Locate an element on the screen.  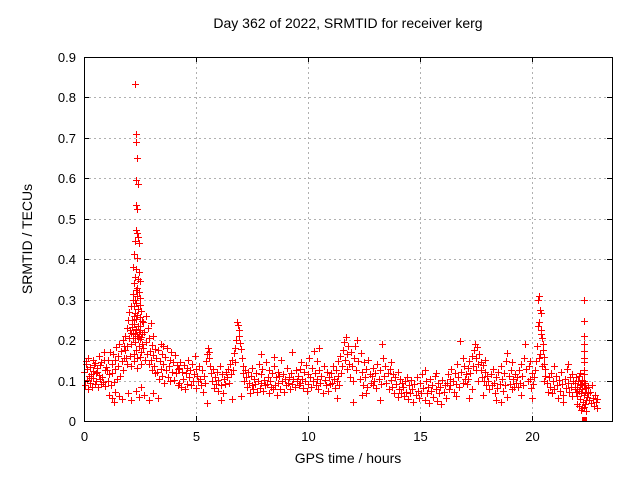
x-tick-label: 20 is located at coordinates (532, 436).